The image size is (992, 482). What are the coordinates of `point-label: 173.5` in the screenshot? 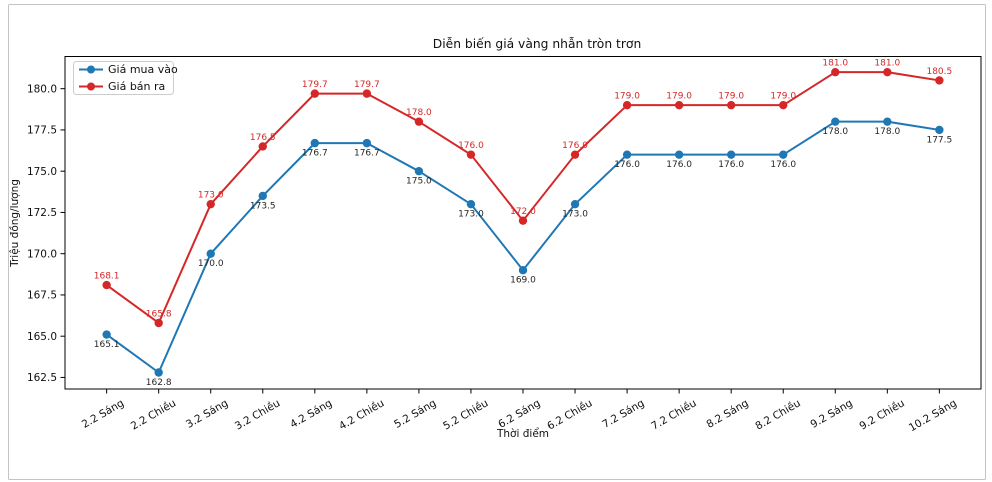 It's located at (263, 206).